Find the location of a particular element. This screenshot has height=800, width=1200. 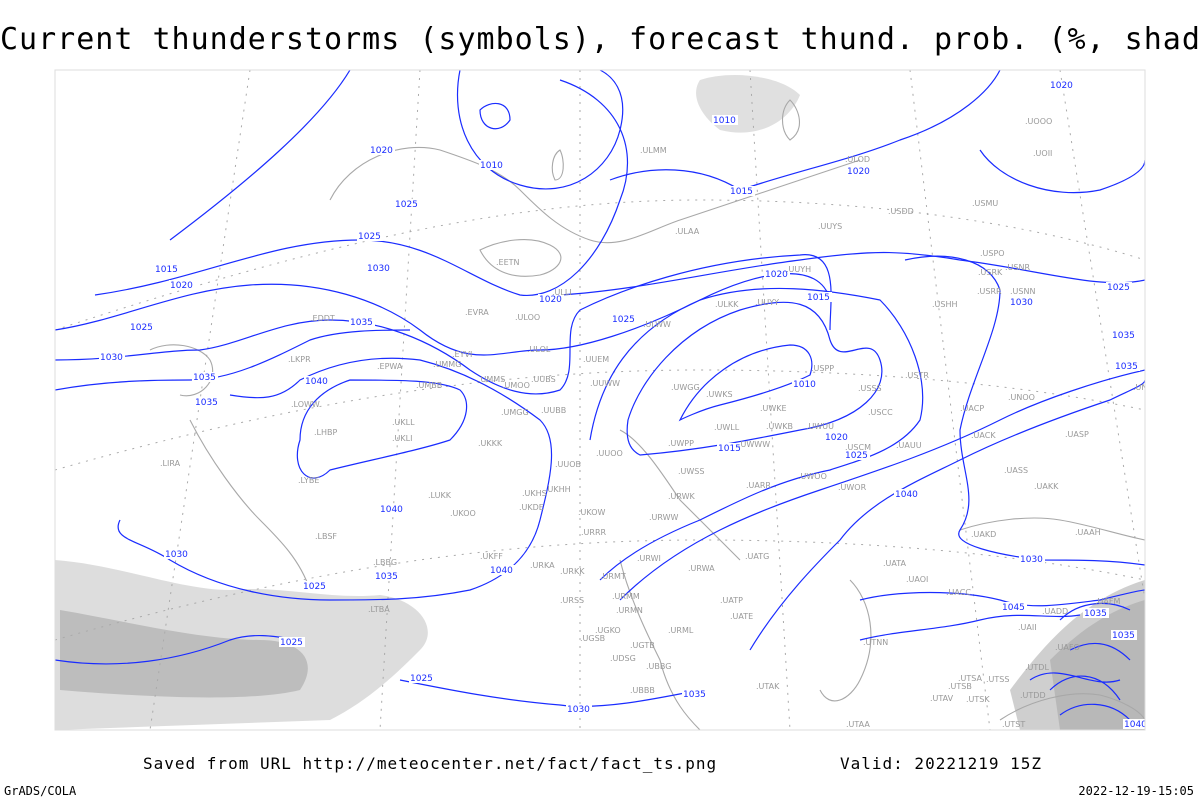

station-label: .LTBA is located at coordinates (379, 609).